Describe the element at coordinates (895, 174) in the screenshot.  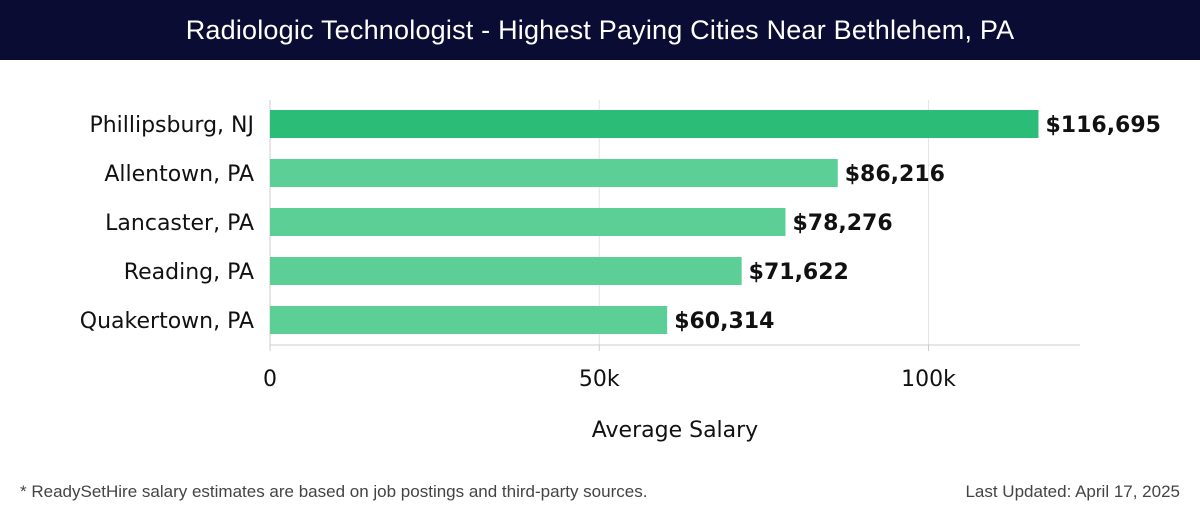
I see `value-label: $86,216` at that location.